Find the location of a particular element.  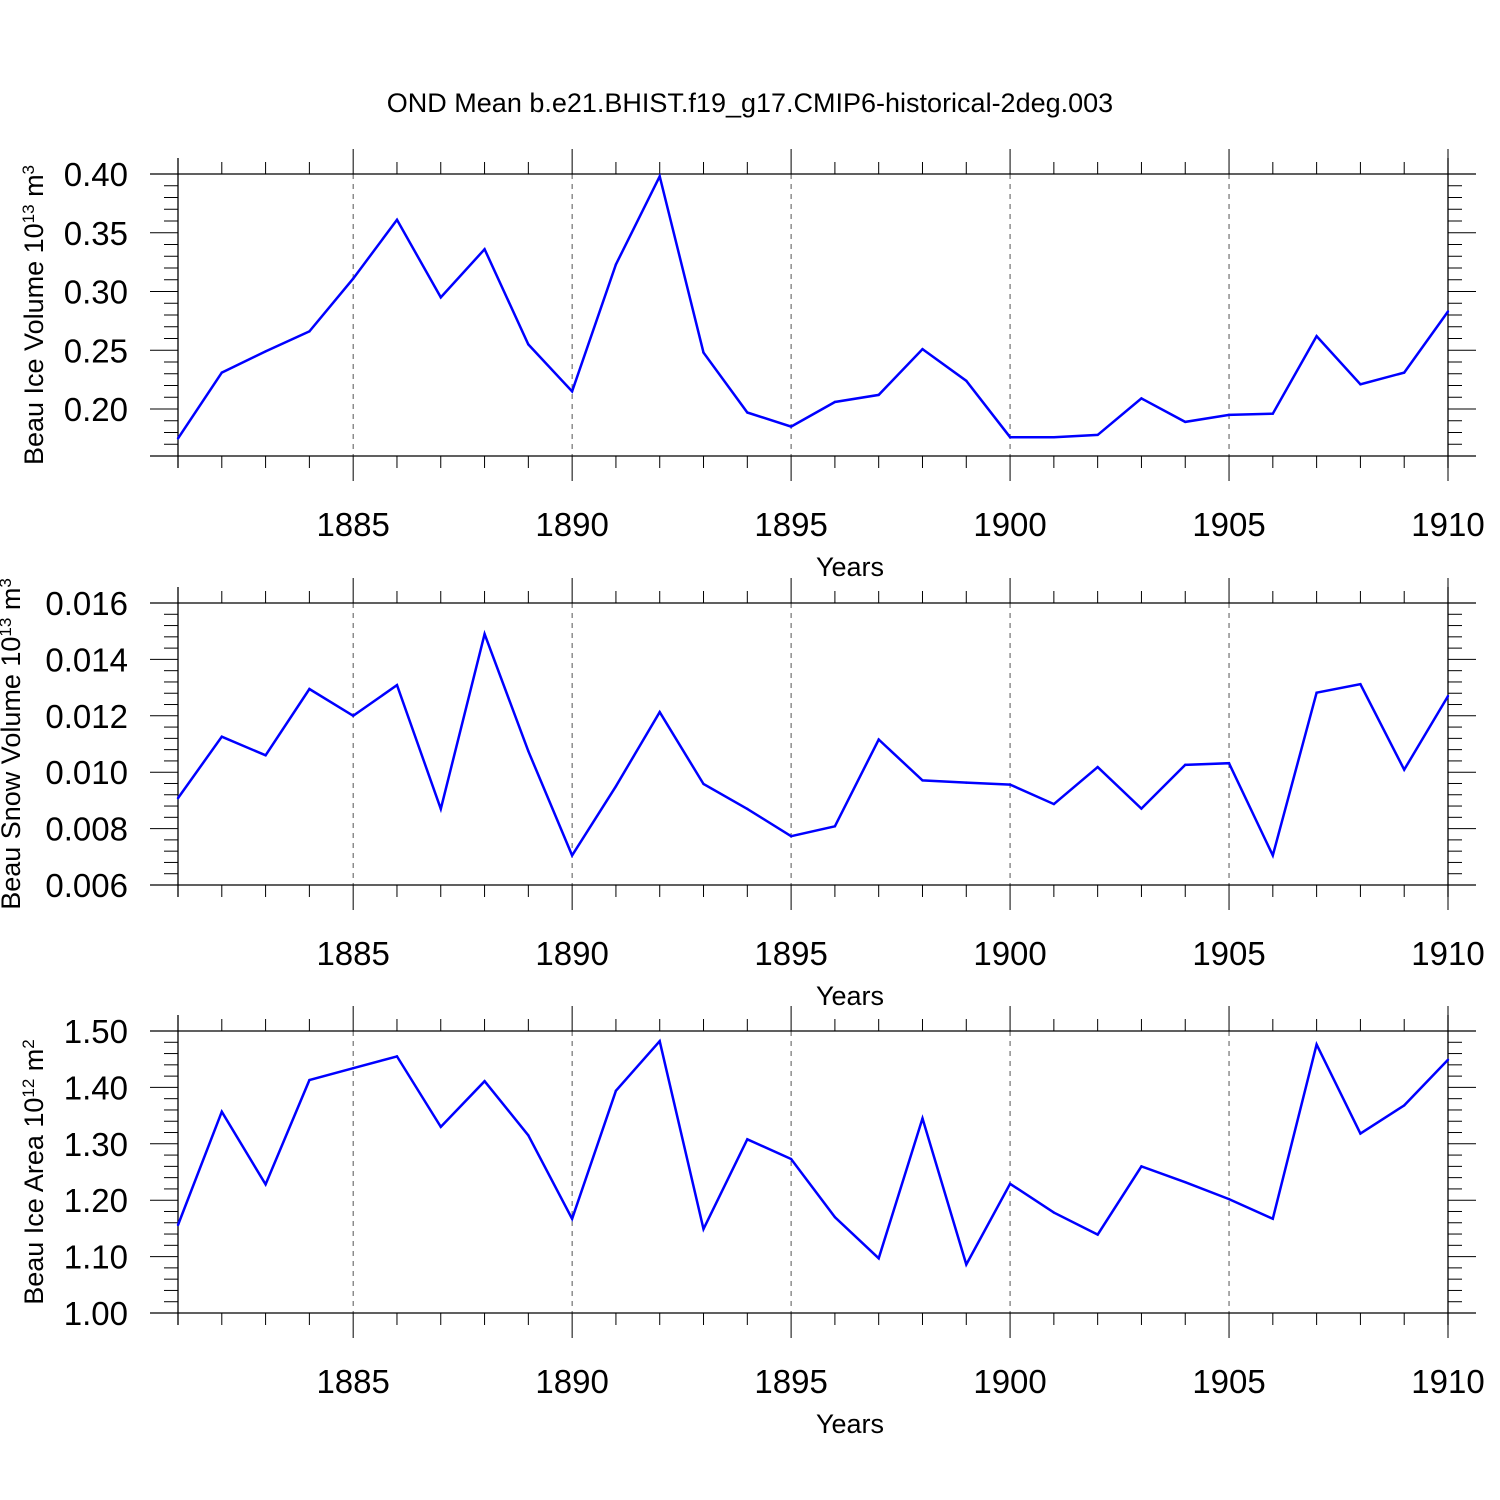

y-tick-label: 0.40 is located at coordinates (96, 174).